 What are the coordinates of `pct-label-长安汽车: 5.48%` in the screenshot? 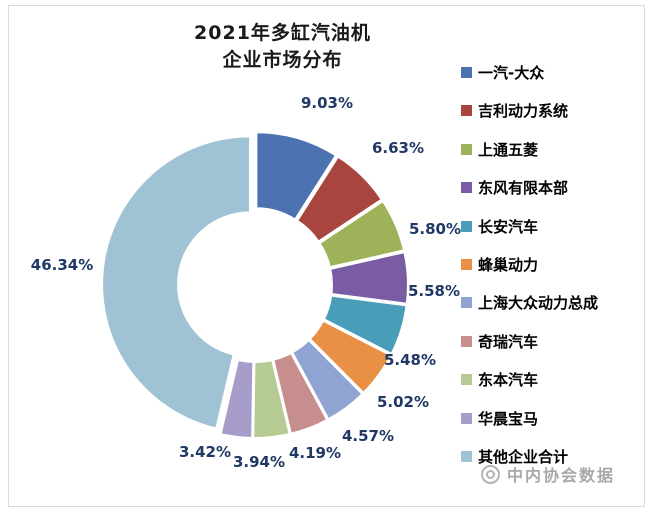 It's located at (410, 360).